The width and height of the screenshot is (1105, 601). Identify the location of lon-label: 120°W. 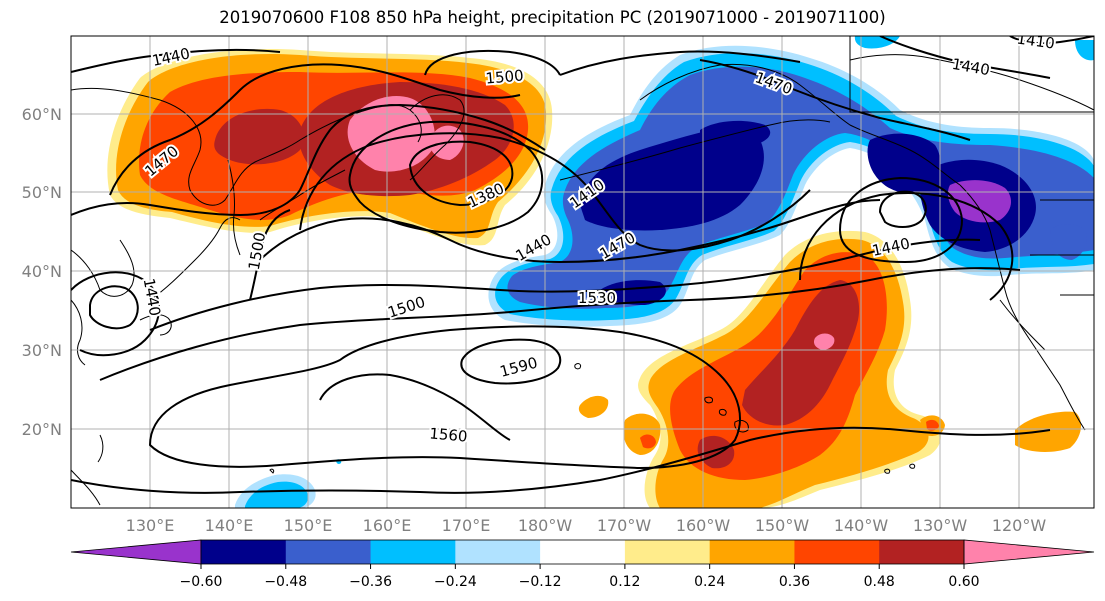
(1019, 525).